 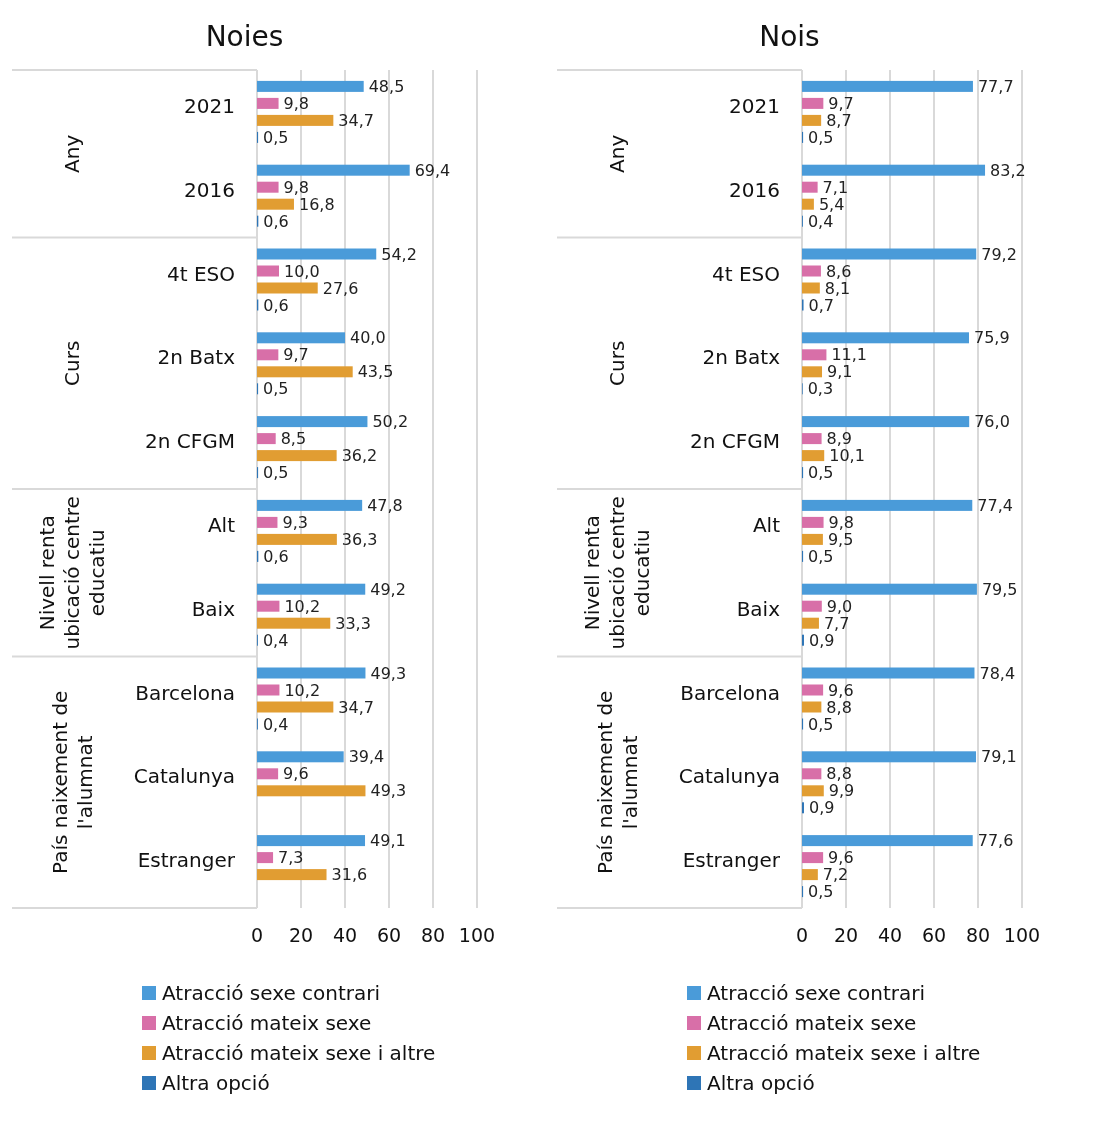 What do you see at coordinates (72, 782) in the screenshot?
I see `text: País naixement de l'alumnat` at bounding box center [72, 782].